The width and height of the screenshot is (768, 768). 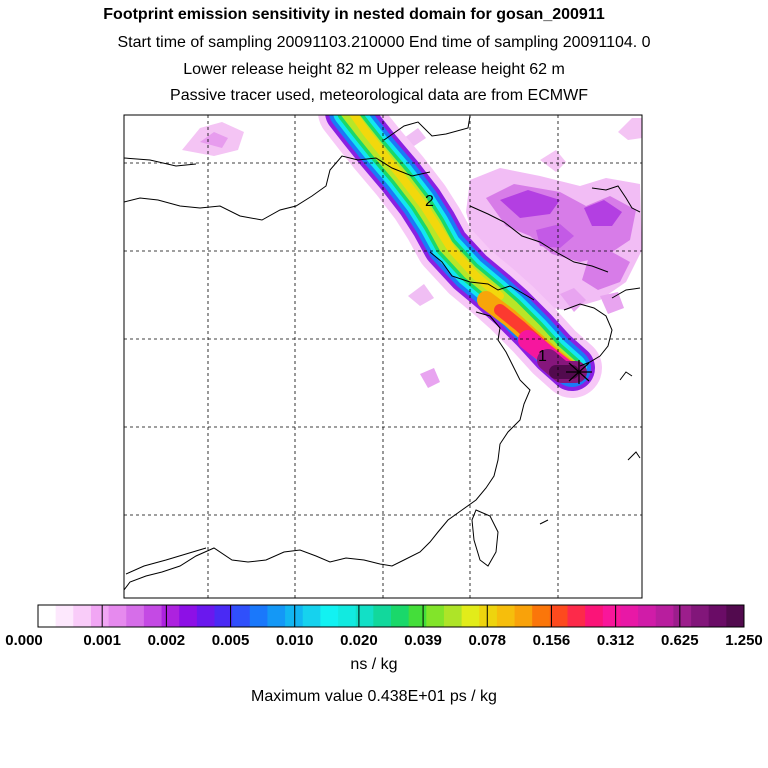 I want to click on colorbar-unit: ns / kg, so click(x=374, y=664).